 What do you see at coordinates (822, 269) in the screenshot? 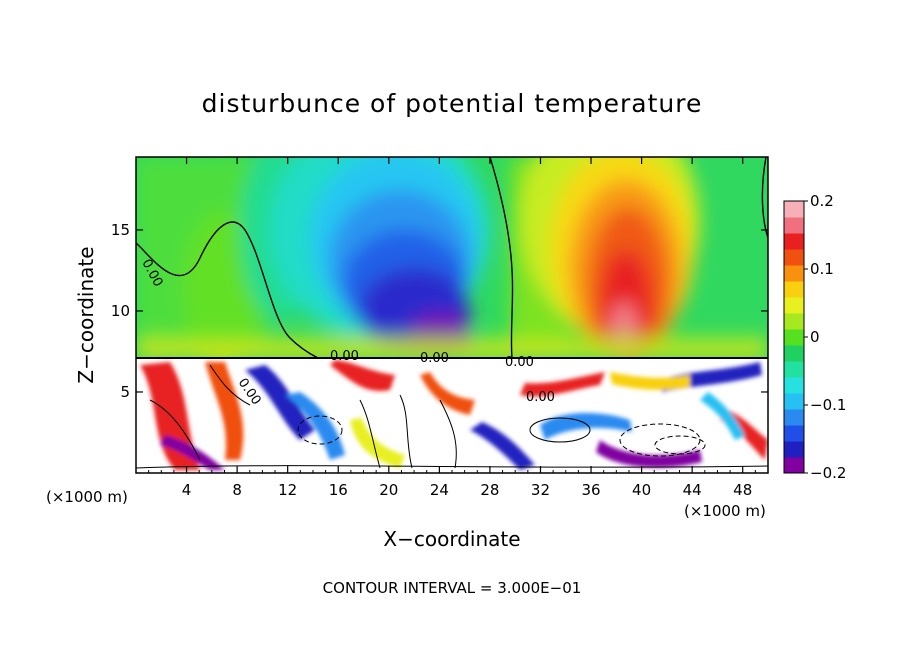
I see `colorbar-tick-label: 0.1` at bounding box center [822, 269].